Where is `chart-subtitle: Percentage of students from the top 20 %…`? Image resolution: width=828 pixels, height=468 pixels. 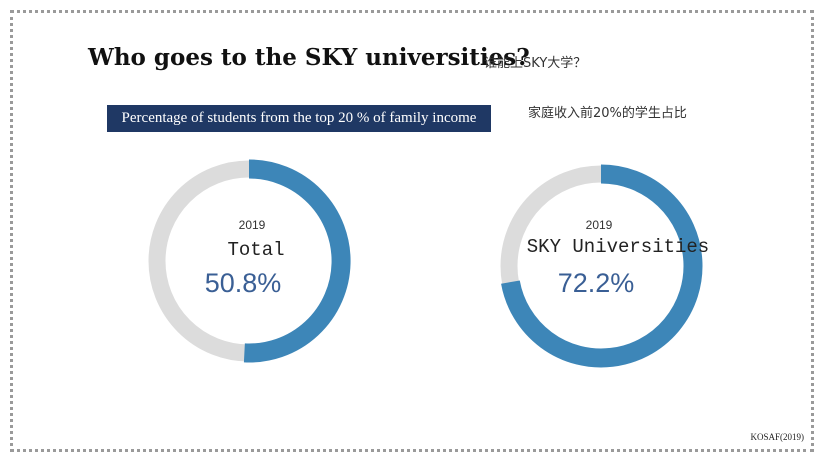
chart-subtitle: Percentage of students from the top 20 %… is located at coordinates (299, 118).